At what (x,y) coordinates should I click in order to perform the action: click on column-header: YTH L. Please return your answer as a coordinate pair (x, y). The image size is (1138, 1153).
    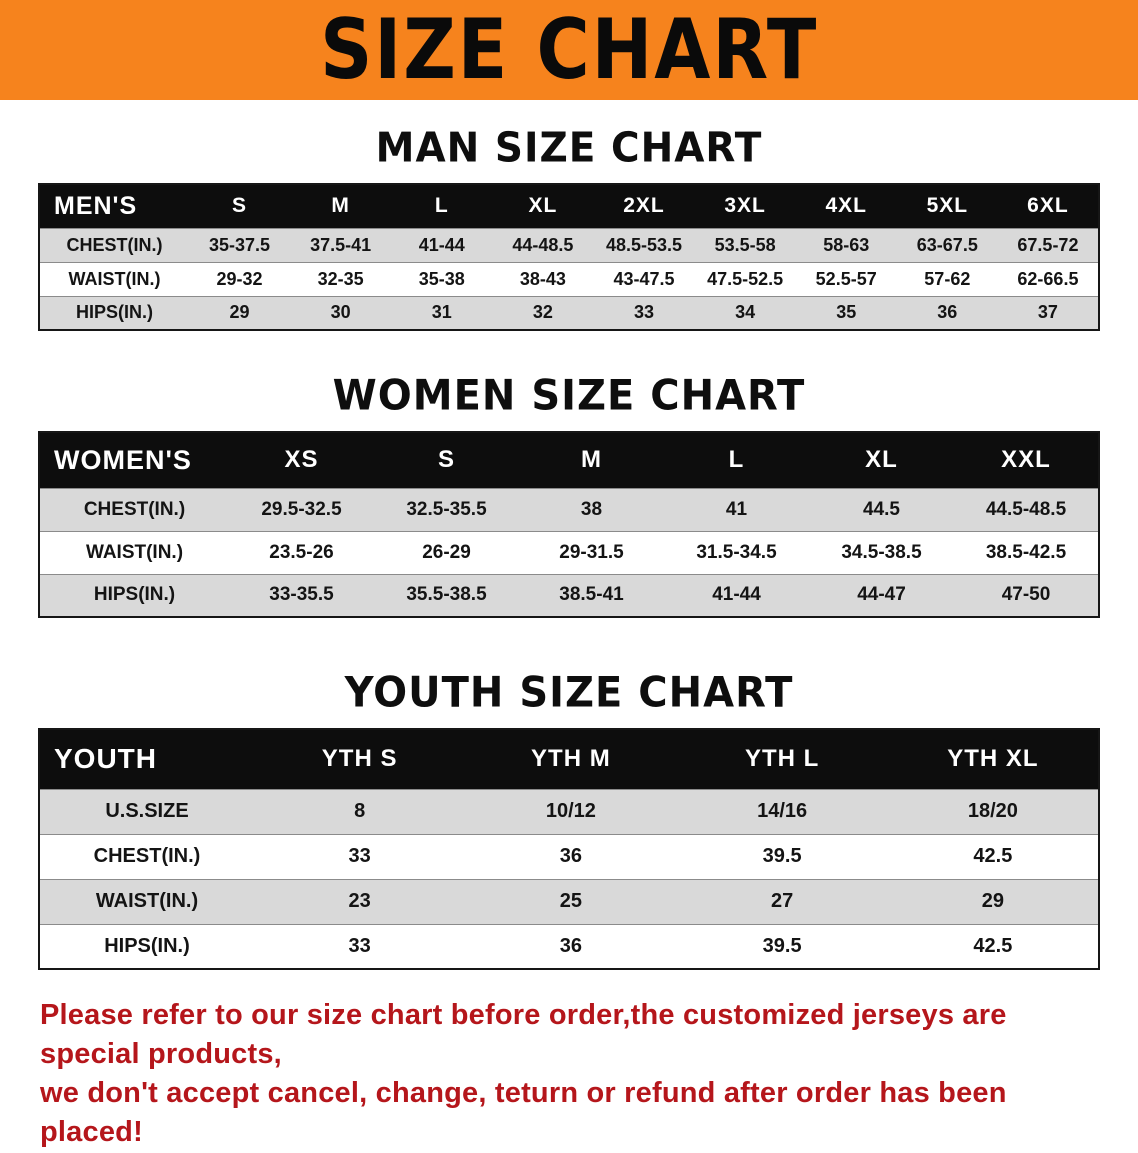
    Looking at the image, I should click on (782, 759).